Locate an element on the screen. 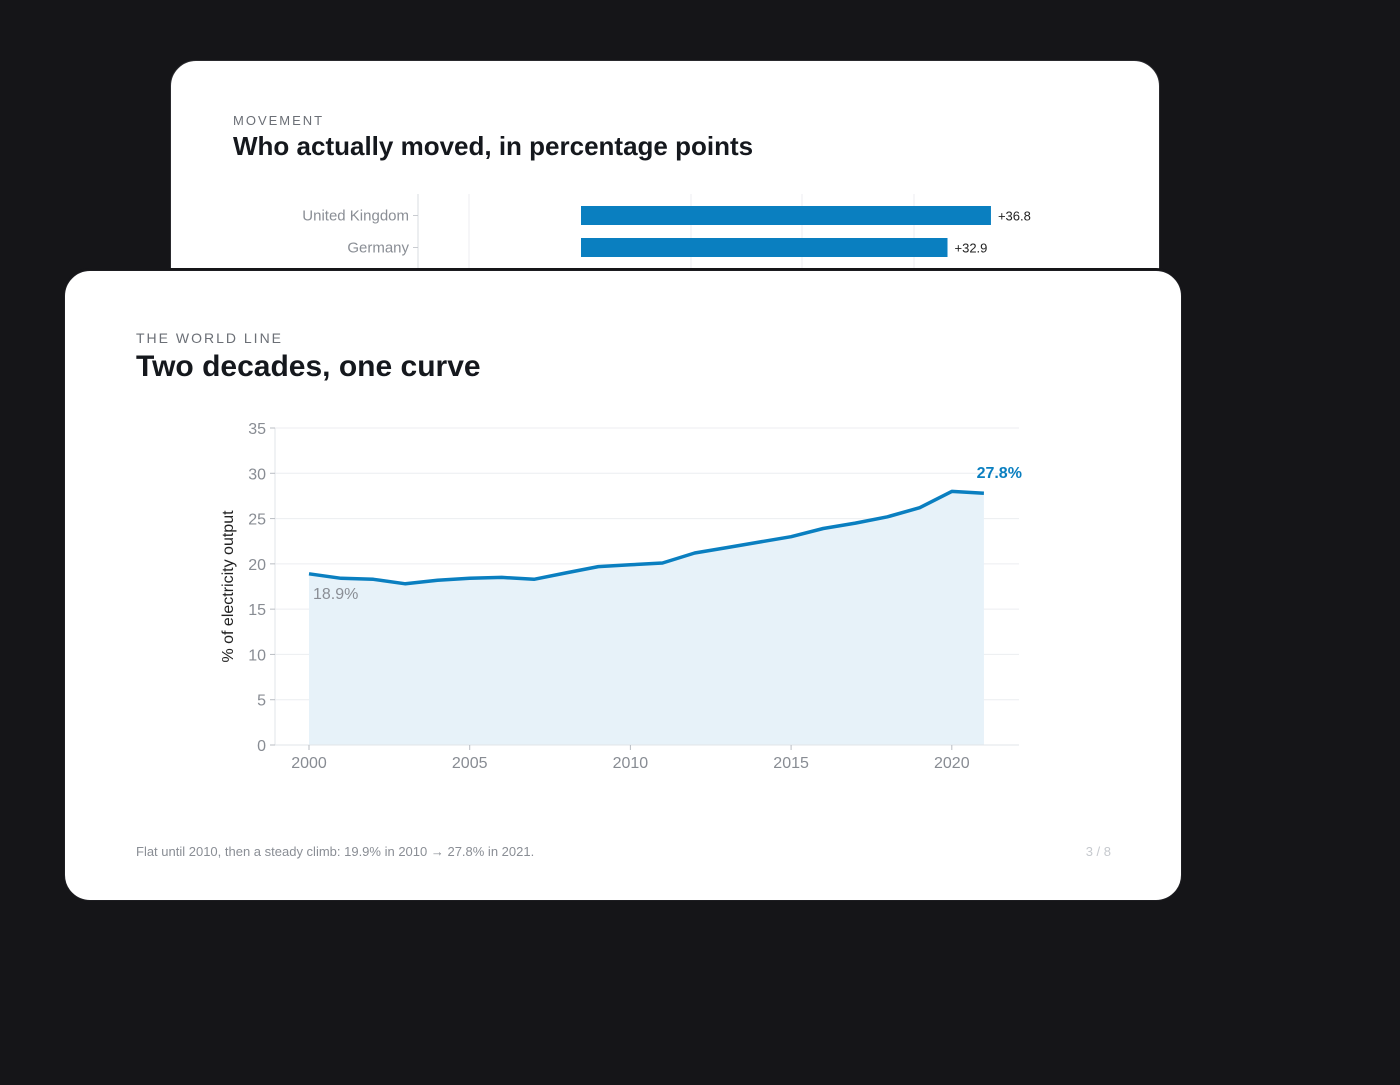  y-tick-label: 20 is located at coordinates (257, 565).